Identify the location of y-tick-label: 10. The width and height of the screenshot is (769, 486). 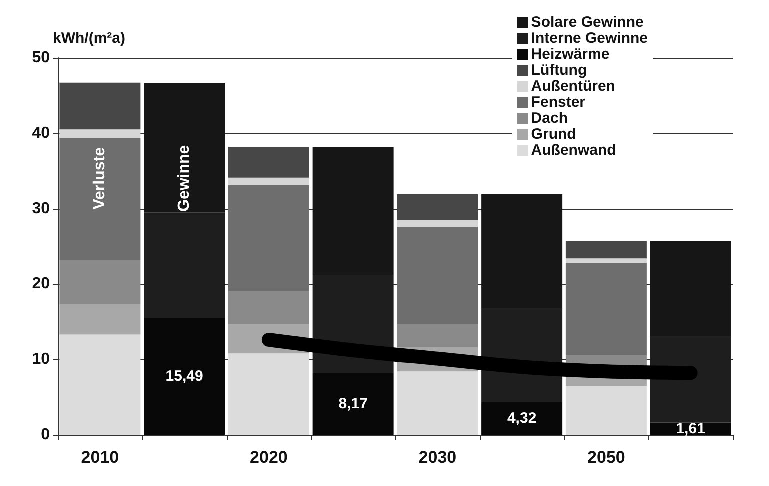
(41, 359).